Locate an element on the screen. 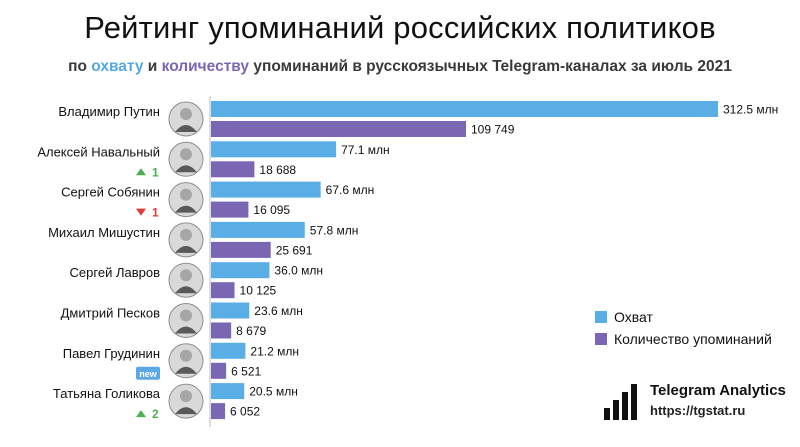 This screenshot has height=447, width=800. count-value-label: 18 688 is located at coordinates (277, 170).